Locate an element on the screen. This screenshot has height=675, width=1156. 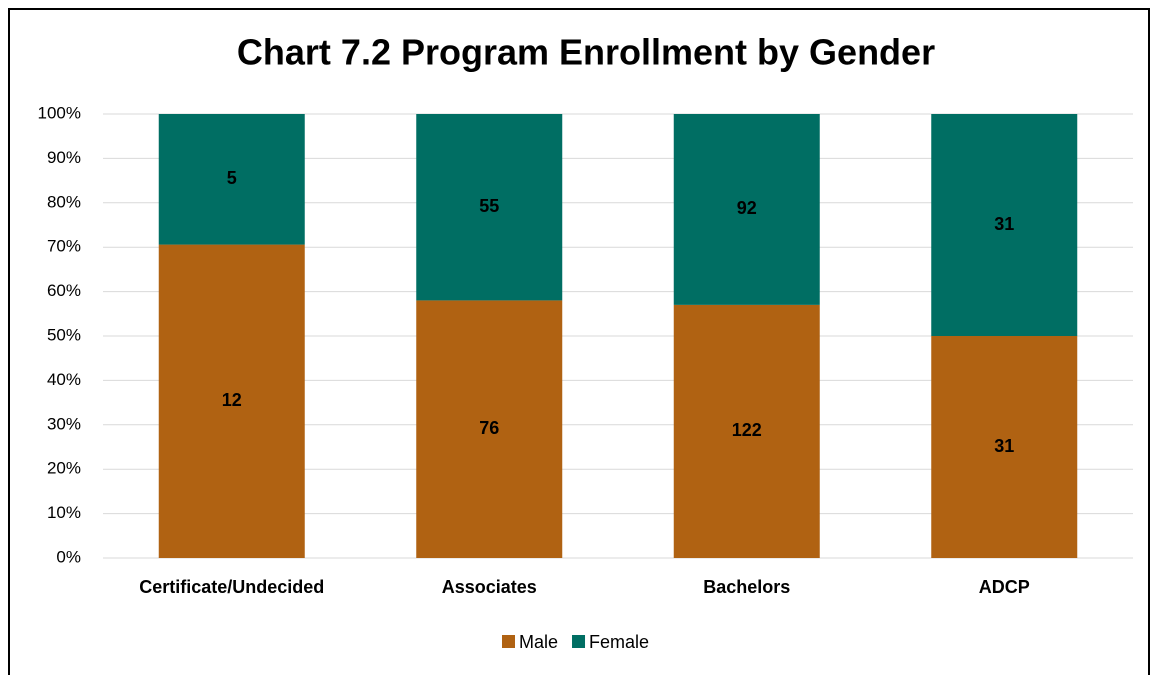
data-label: 5 is located at coordinates (232, 178).